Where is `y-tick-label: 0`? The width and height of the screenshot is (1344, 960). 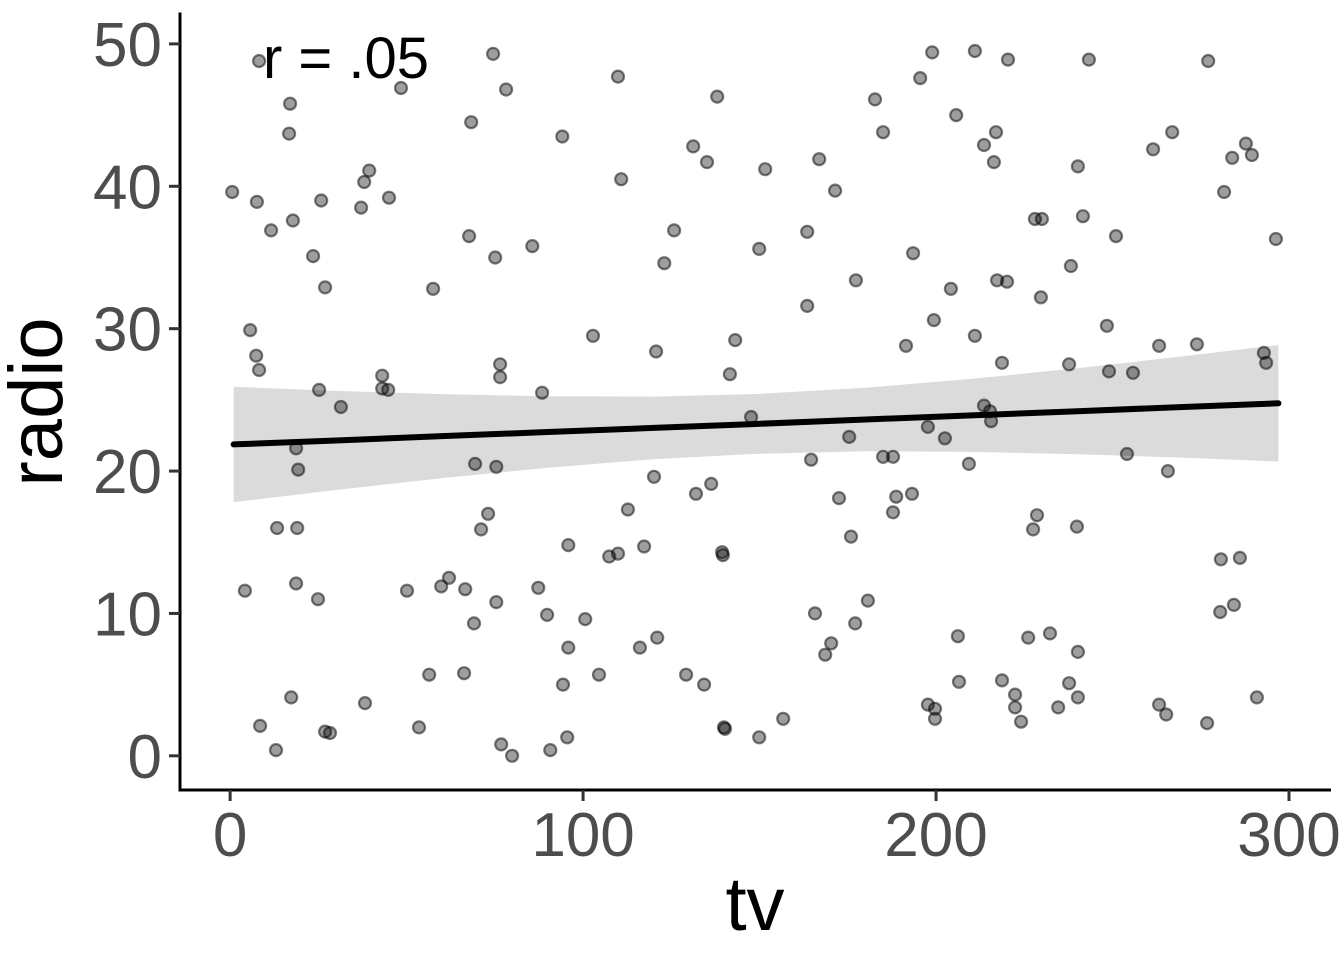 y-tick-label: 0 is located at coordinates (145, 757).